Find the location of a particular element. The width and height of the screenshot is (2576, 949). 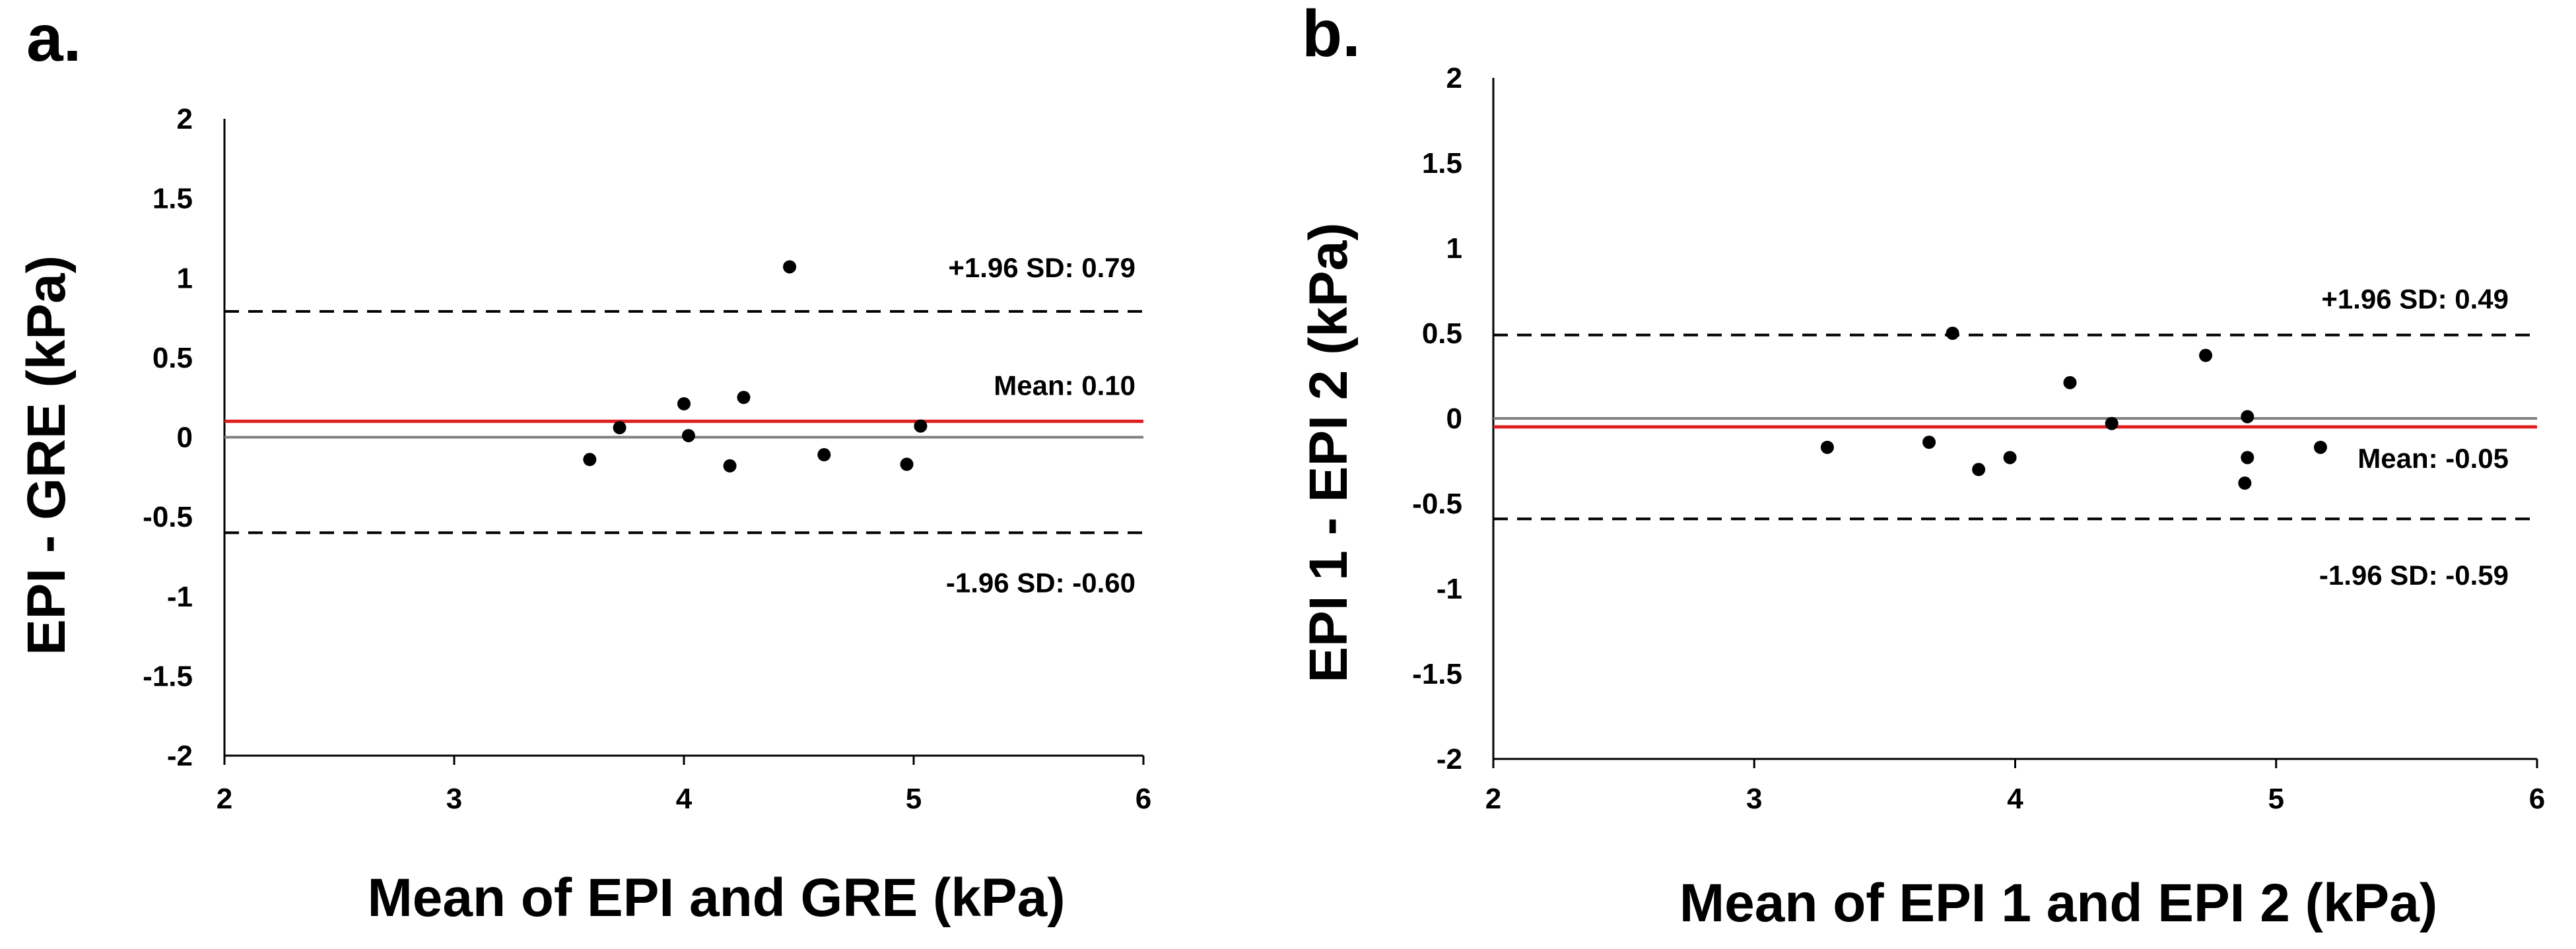

y-tick-label-b: -2 is located at coordinates (1450, 759).